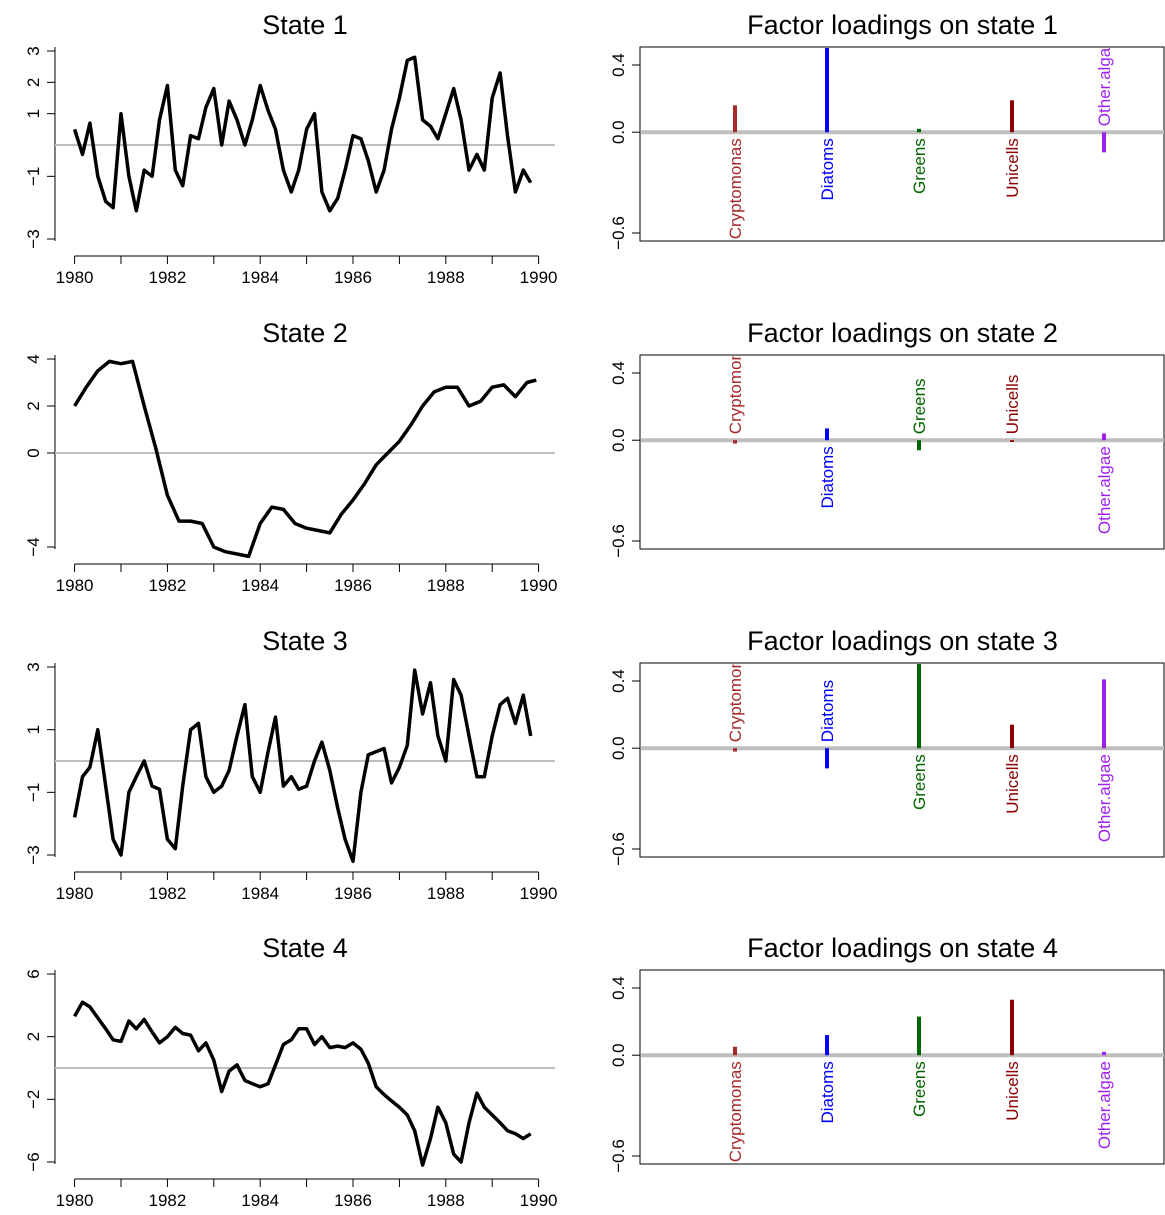  Describe the element at coordinates (33, 452) in the screenshot. I see `y-tick-label: 0` at that location.